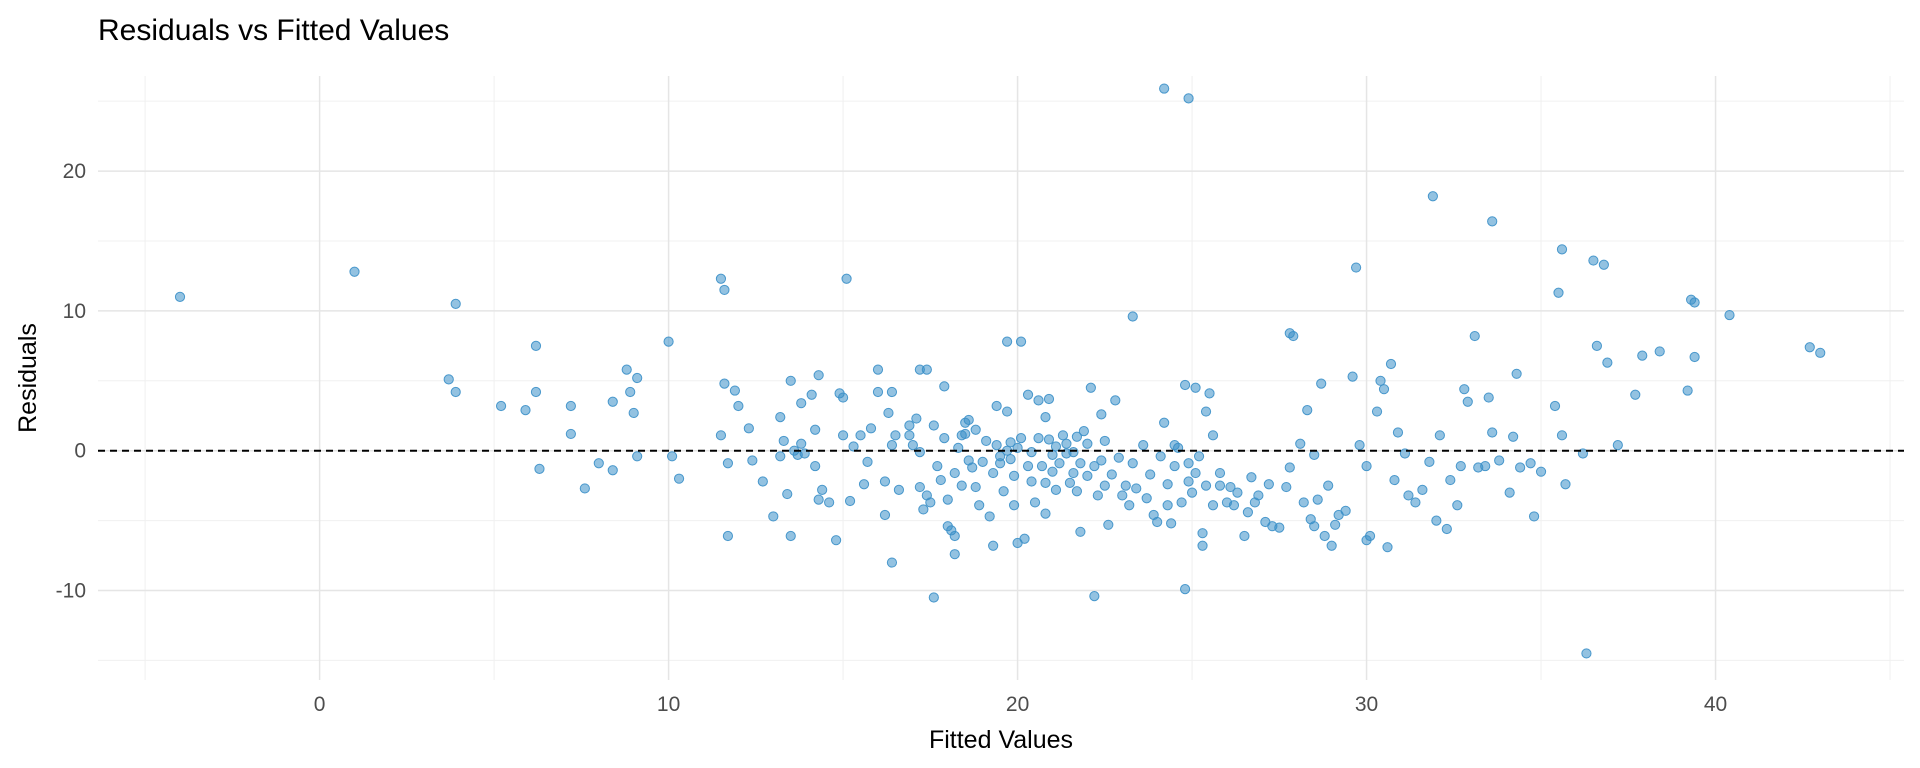 The width and height of the screenshot is (1920, 768). I want to click on y-tick-label: 20, so click(74, 171).